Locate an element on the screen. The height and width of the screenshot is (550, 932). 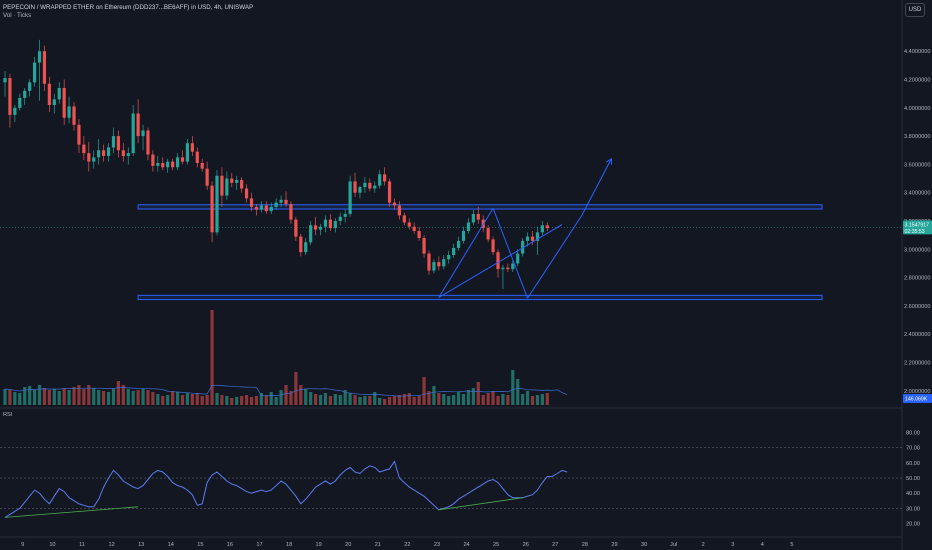
time-tick-label: 3 is located at coordinates (732, 545).